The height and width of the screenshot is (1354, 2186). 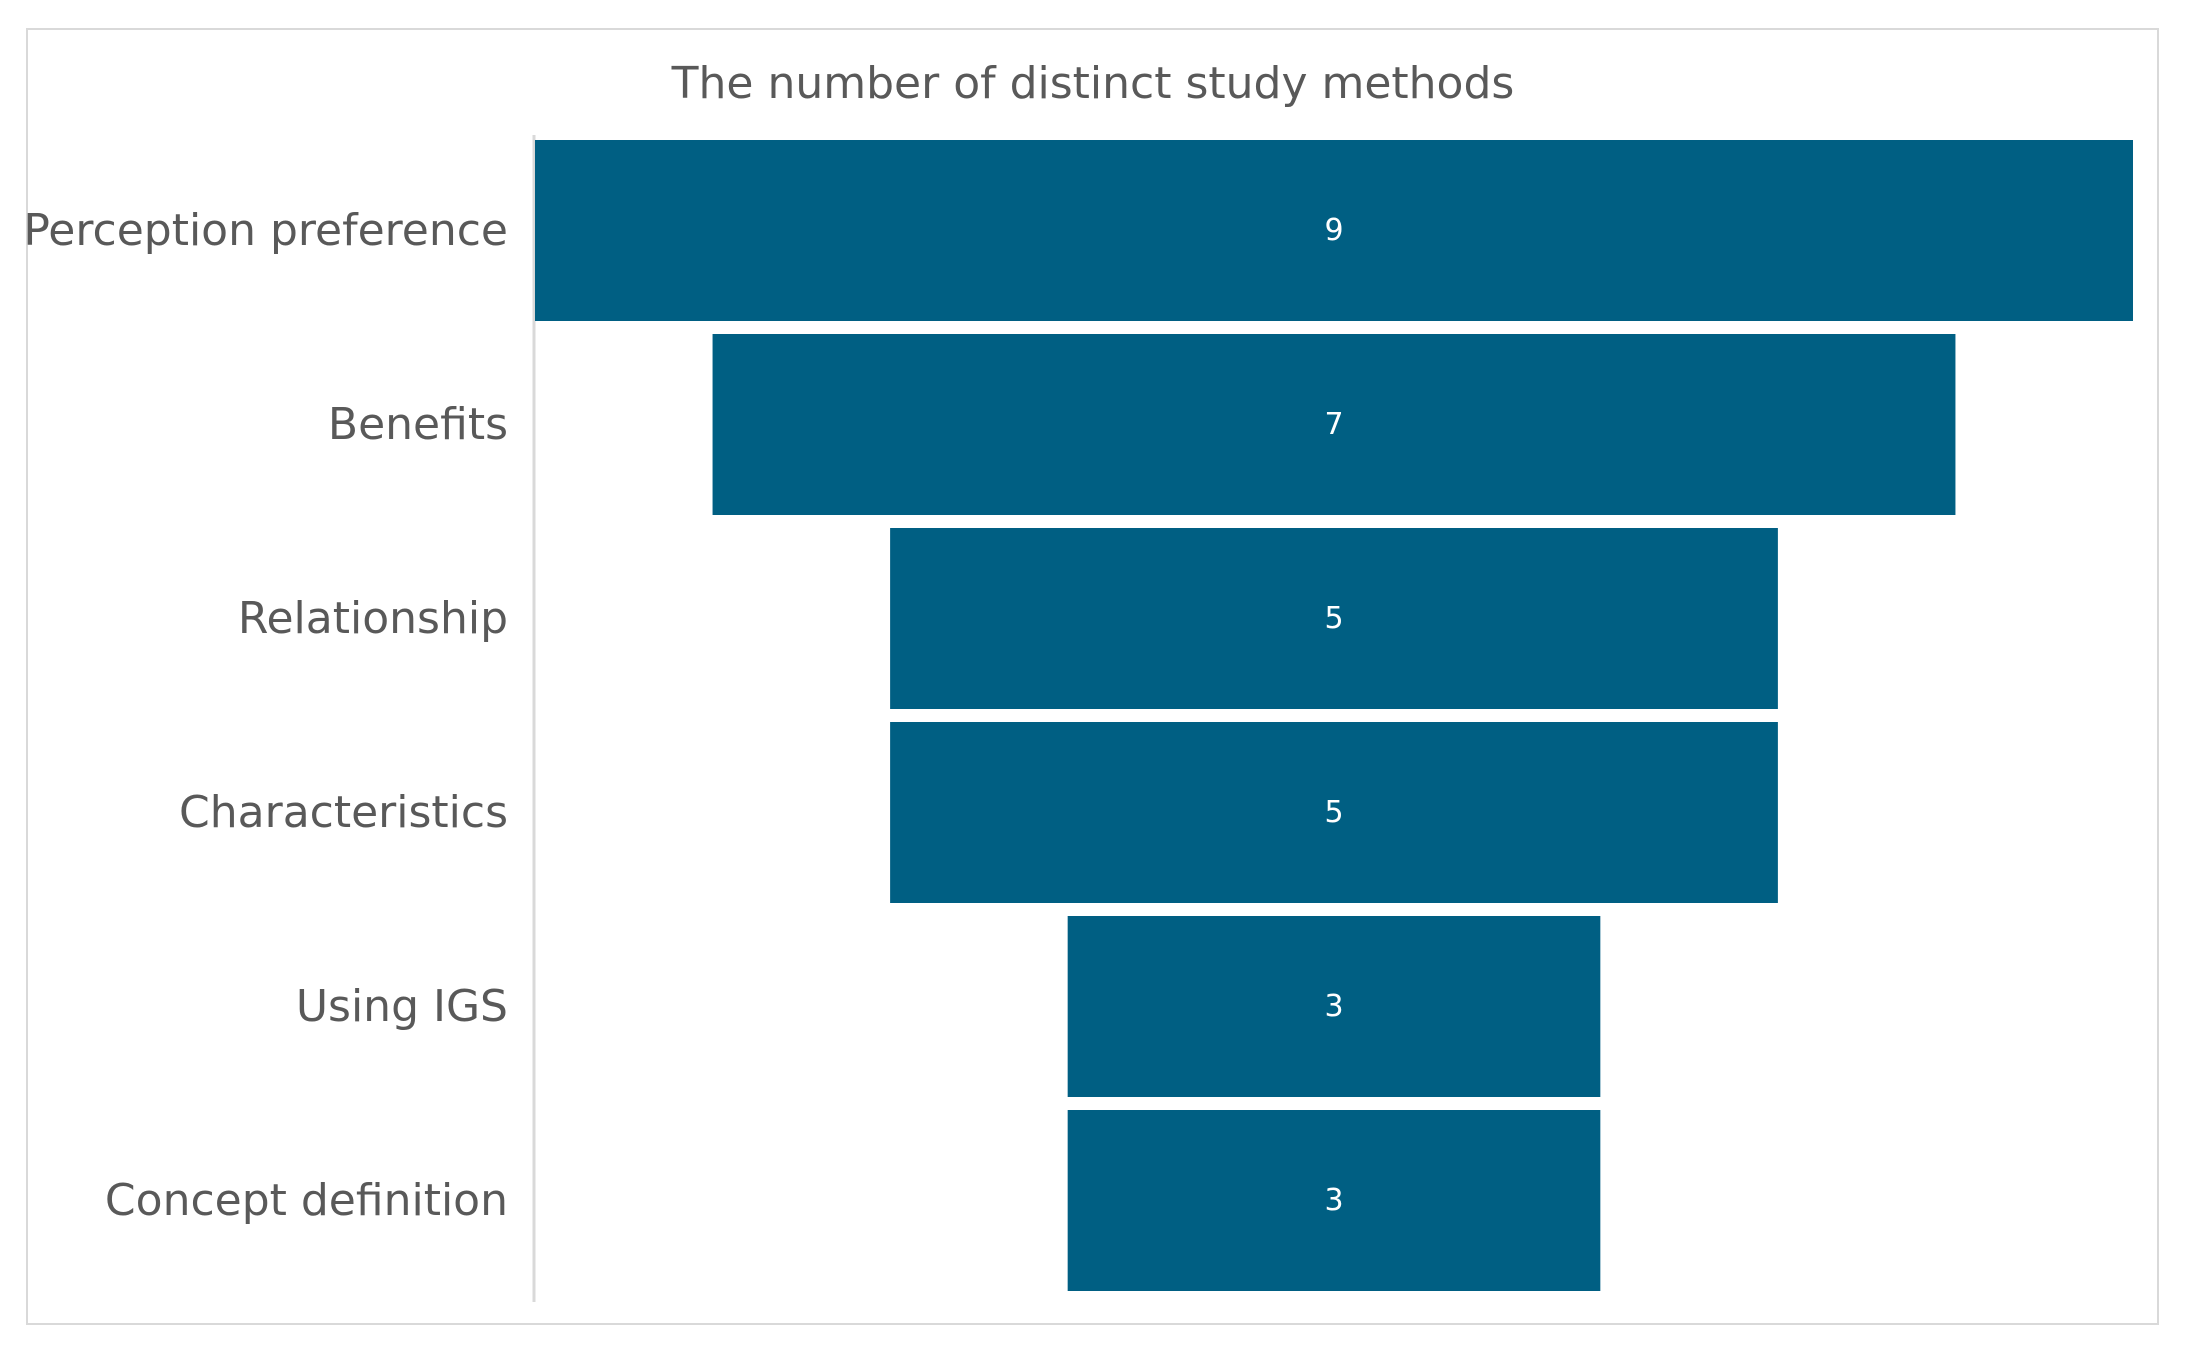 I want to click on category-label: Benefits, so click(x=418, y=424).